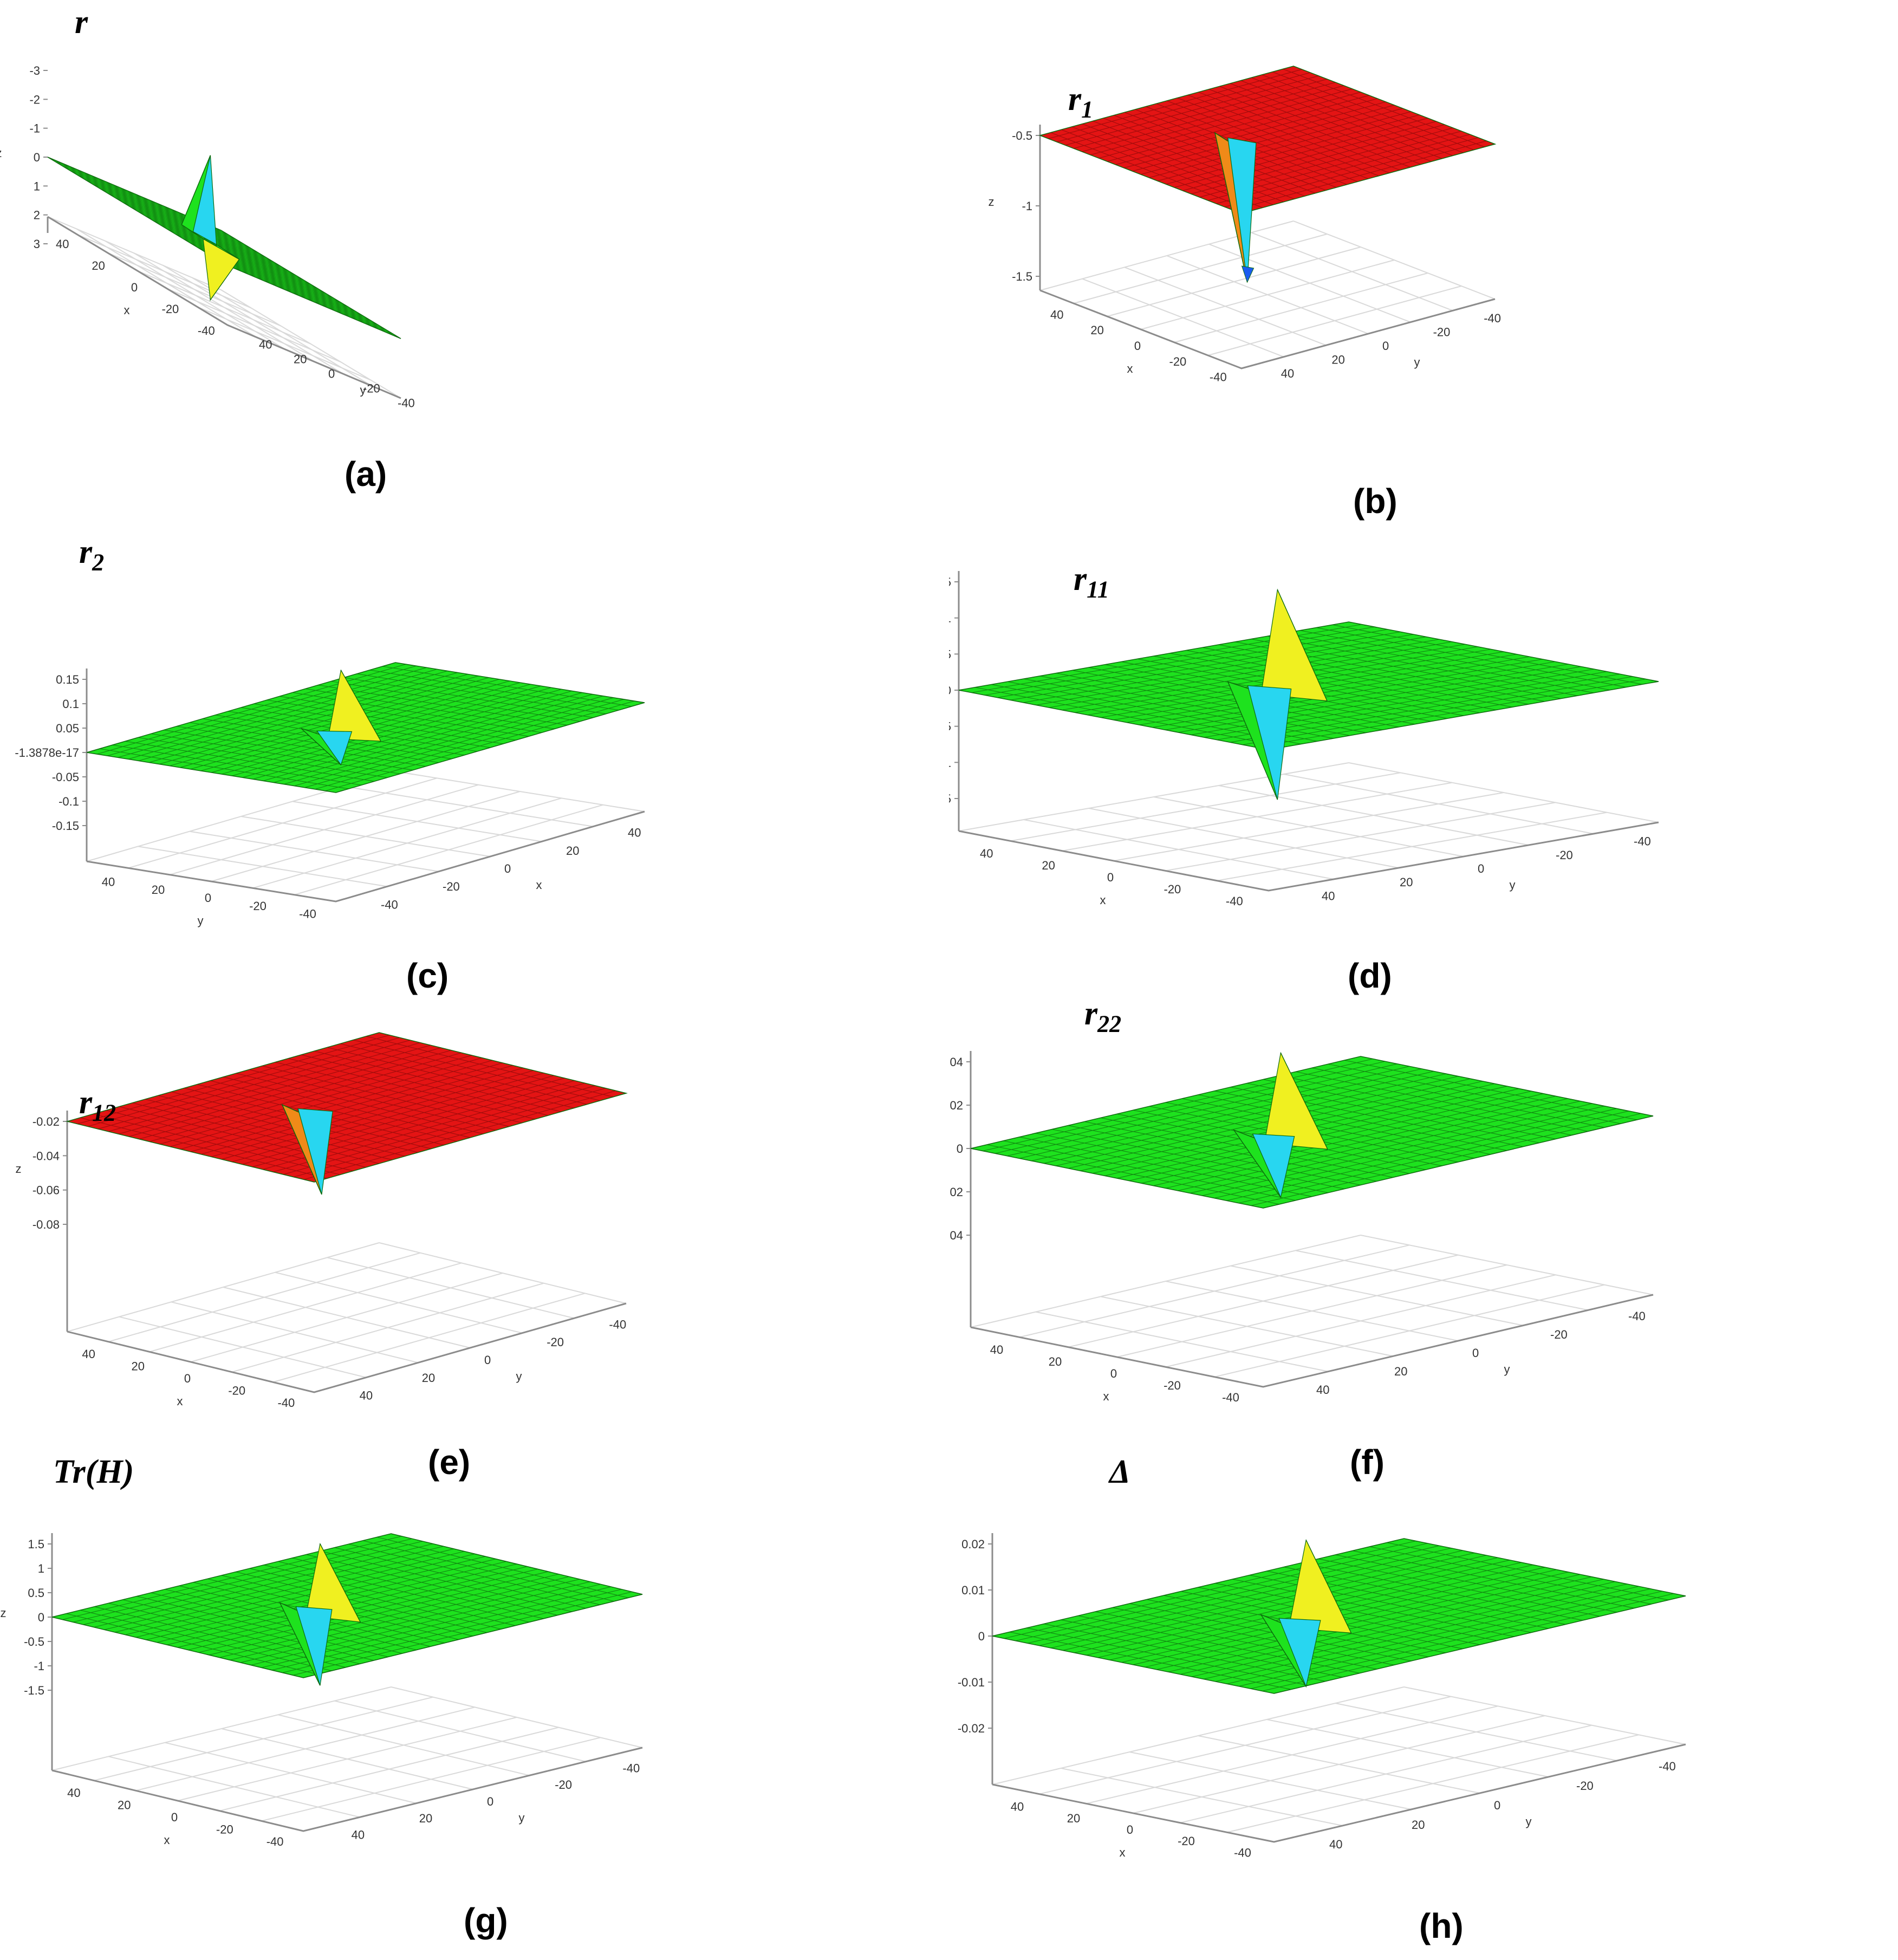 The width and height of the screenshot is (1898, 1960). I want to click on floor-grid-h, so click(1339, 1764).